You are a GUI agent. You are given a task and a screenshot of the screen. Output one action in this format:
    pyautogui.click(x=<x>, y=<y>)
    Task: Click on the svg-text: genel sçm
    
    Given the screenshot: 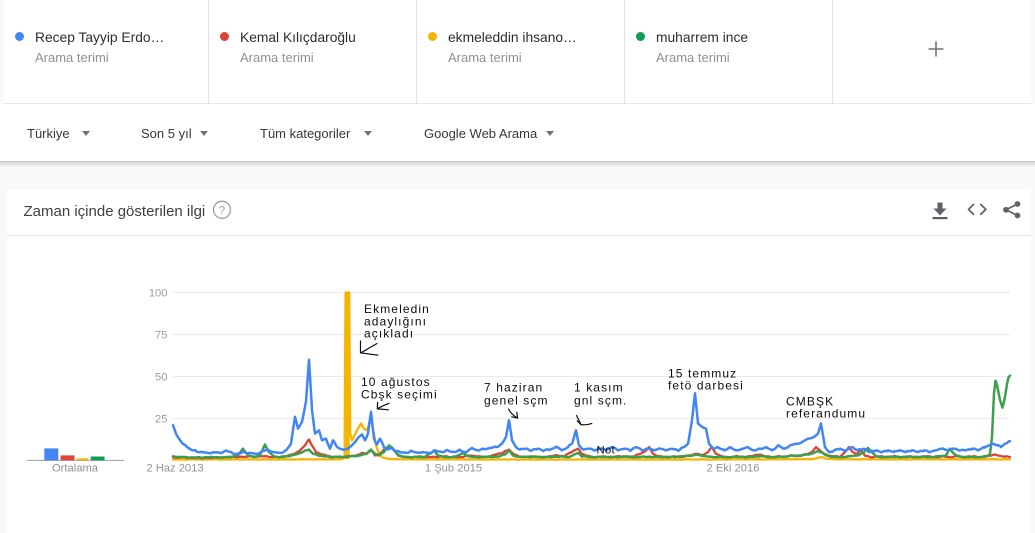 What is the action you would take?
    pyautogui.click(x=516, y=401)
    